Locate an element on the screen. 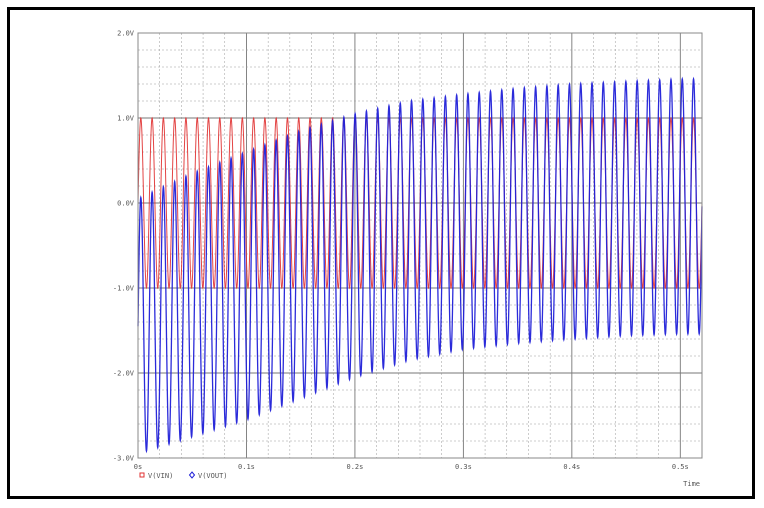 The image size is (764, 508). legend-entry-label: V(VIN) is located at coordinates (160, 476).